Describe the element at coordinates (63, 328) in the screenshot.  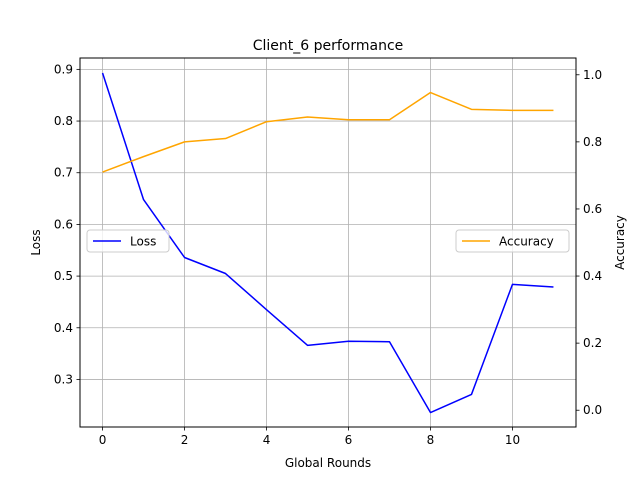
I see `left-y-tick-label: 0.4` at that location.